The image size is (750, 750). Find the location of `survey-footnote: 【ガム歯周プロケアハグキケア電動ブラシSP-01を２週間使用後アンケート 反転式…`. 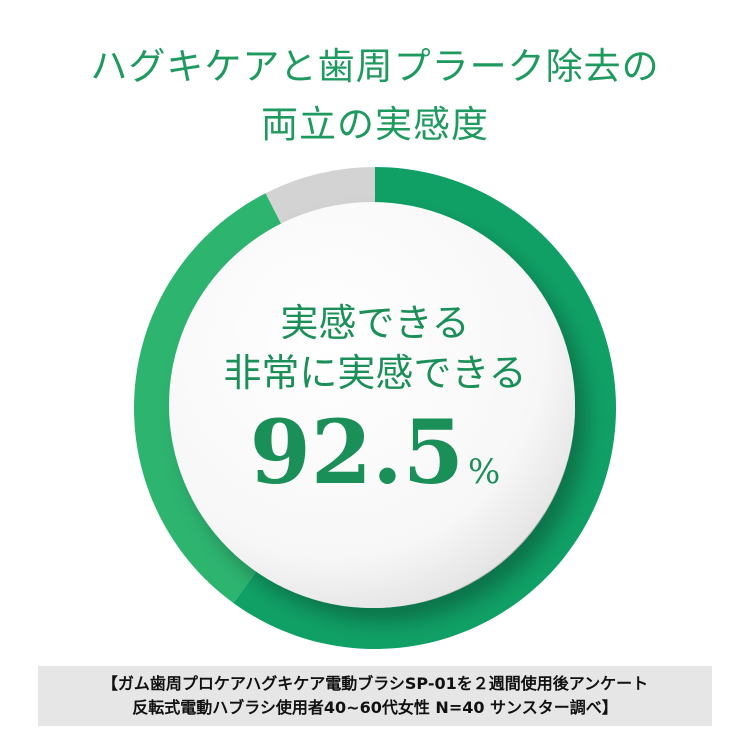

survey-footnote: 【ガム歯周プロケアハグキケア電動ブラシSP-01を２週間使用後アンケート 反転式… is located at coordinates (375, 696).